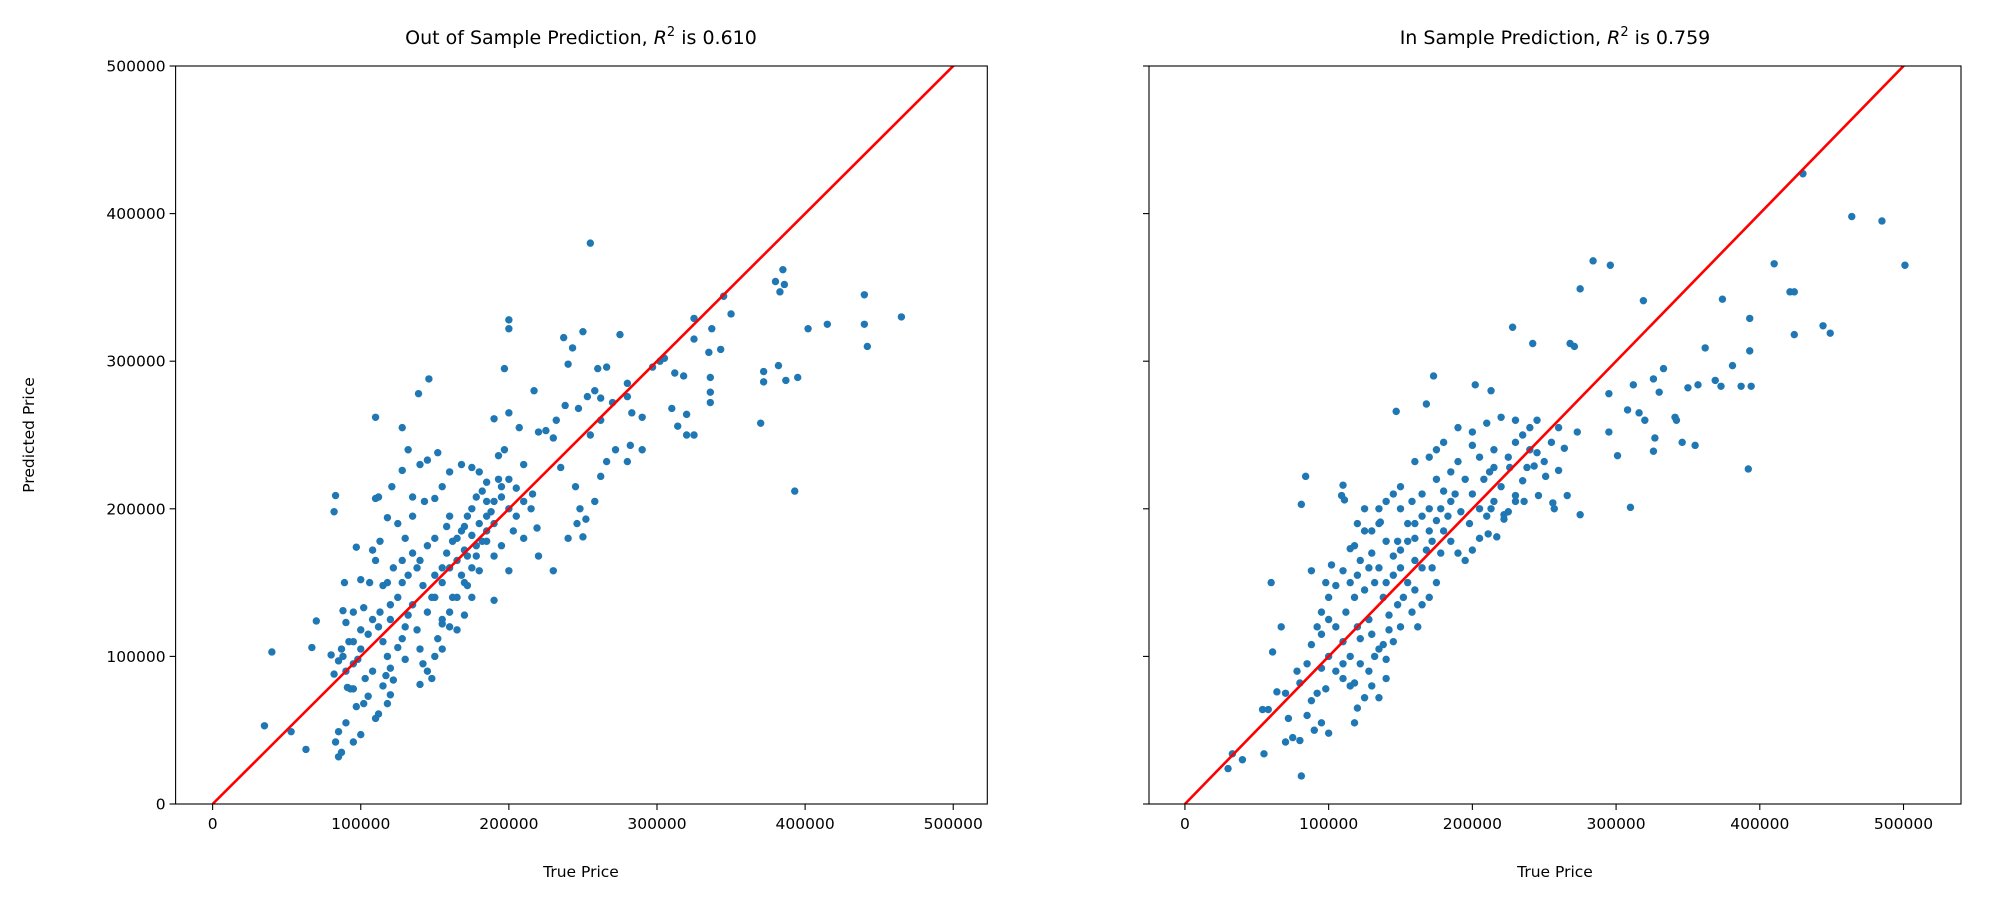 Image resolution: width=1995 pixels, height=909 pixels. I want to click on y-tick-label: 0, so click(161, 805).